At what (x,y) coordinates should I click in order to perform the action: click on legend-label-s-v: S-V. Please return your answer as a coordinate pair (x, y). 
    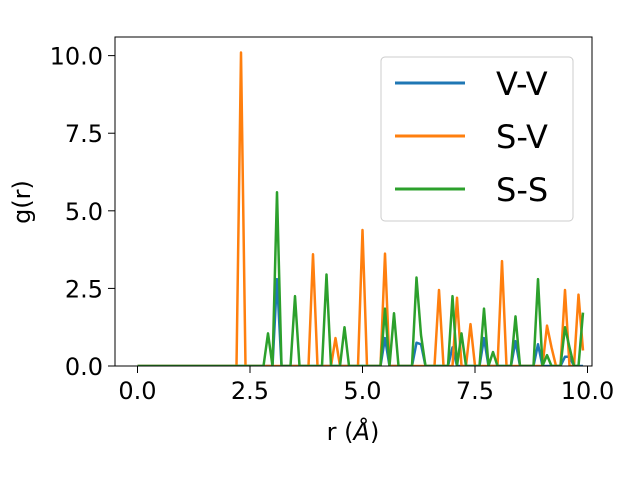
    Looking at the image, I should click on (522, 137).